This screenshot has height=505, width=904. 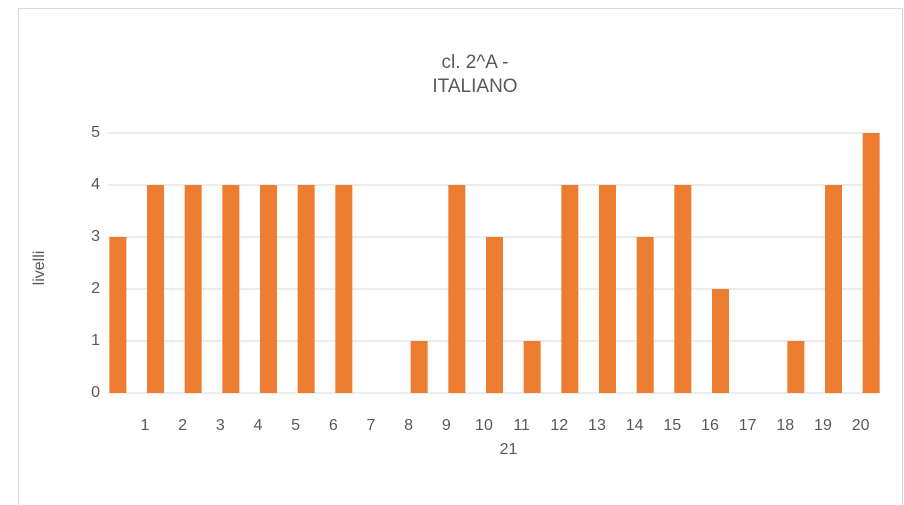 What do you see at coordinates (95, 184) in the screenshot?
I see `y-tick-label: 4` at bounding box center [95, 184].